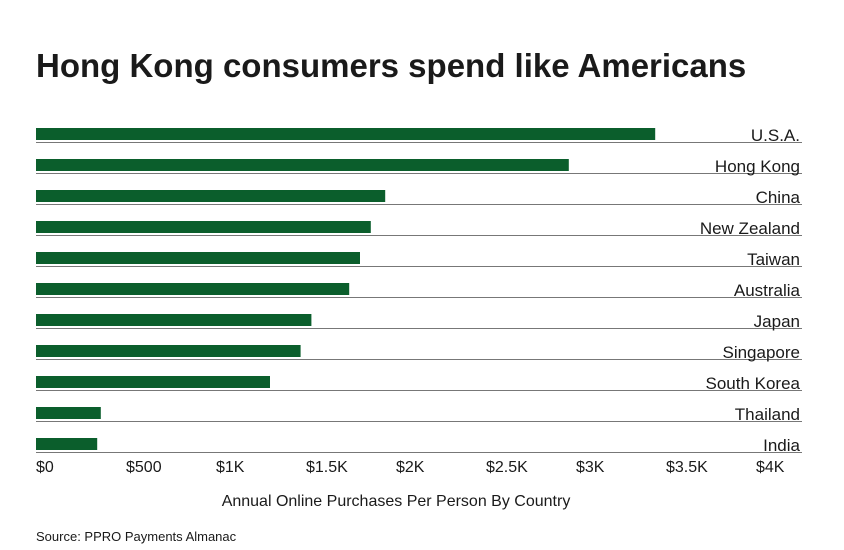 The image size is (844, 550). What do you see at coordinates (767, 414) in the screenshot?
I see `category-label: Thailand` at bounding box center [767, 414].